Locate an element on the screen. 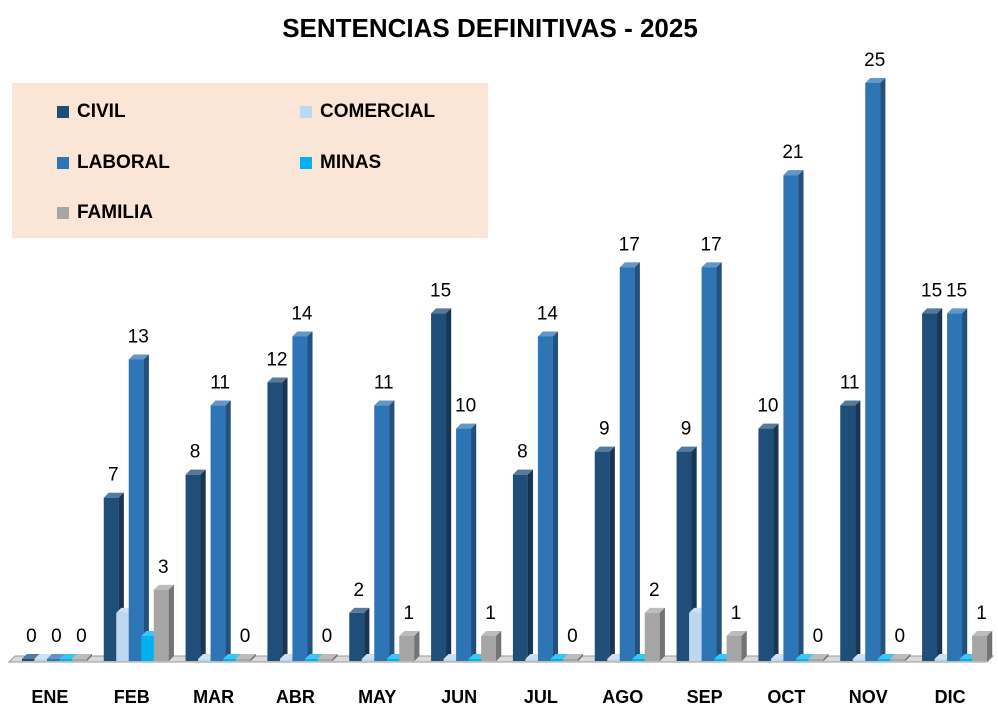 Image resolution: width=998 pixels, height=708 pixels. data-label: 21 is located at coordinates (792, 152).